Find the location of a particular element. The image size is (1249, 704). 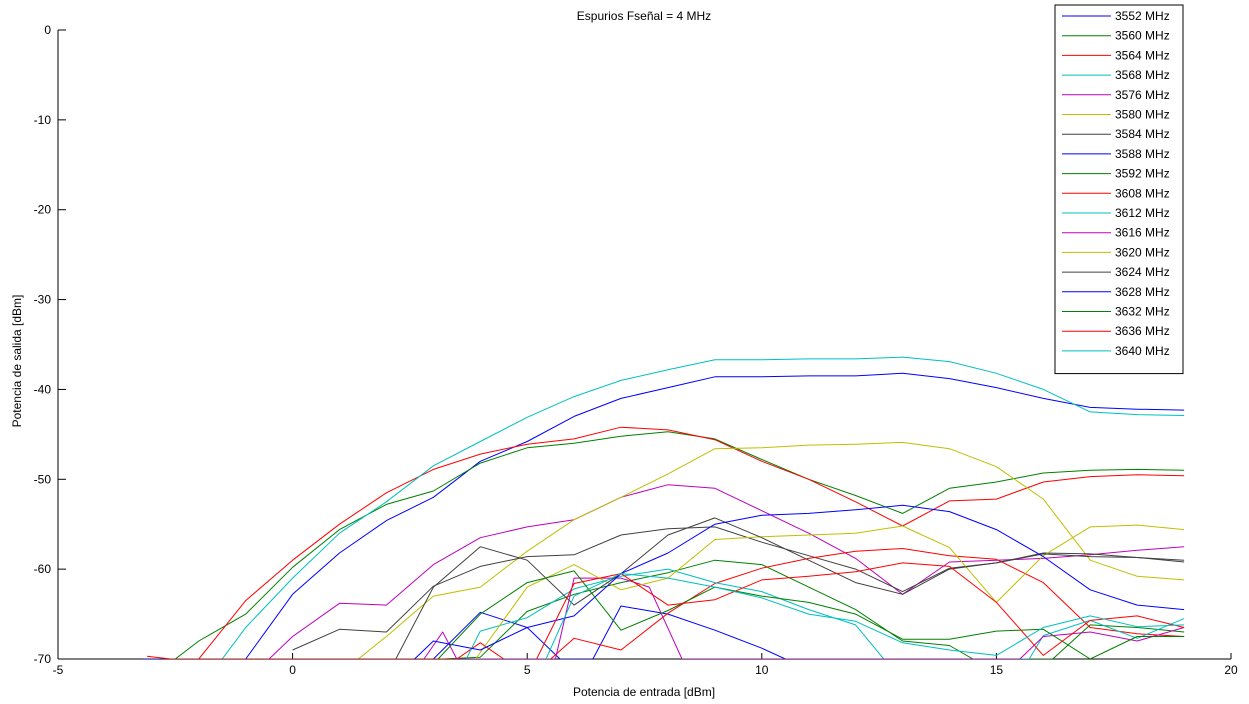

y-tick-label: -70 is located at coordinates (43, 659).